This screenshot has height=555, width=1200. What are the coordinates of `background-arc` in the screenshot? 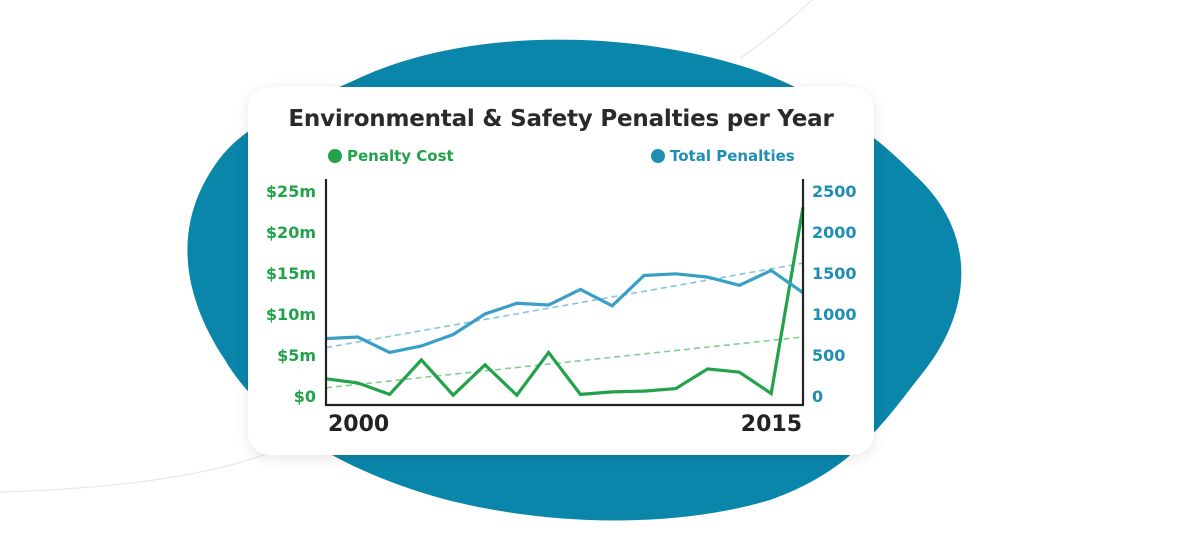 It's located at (776, 29).